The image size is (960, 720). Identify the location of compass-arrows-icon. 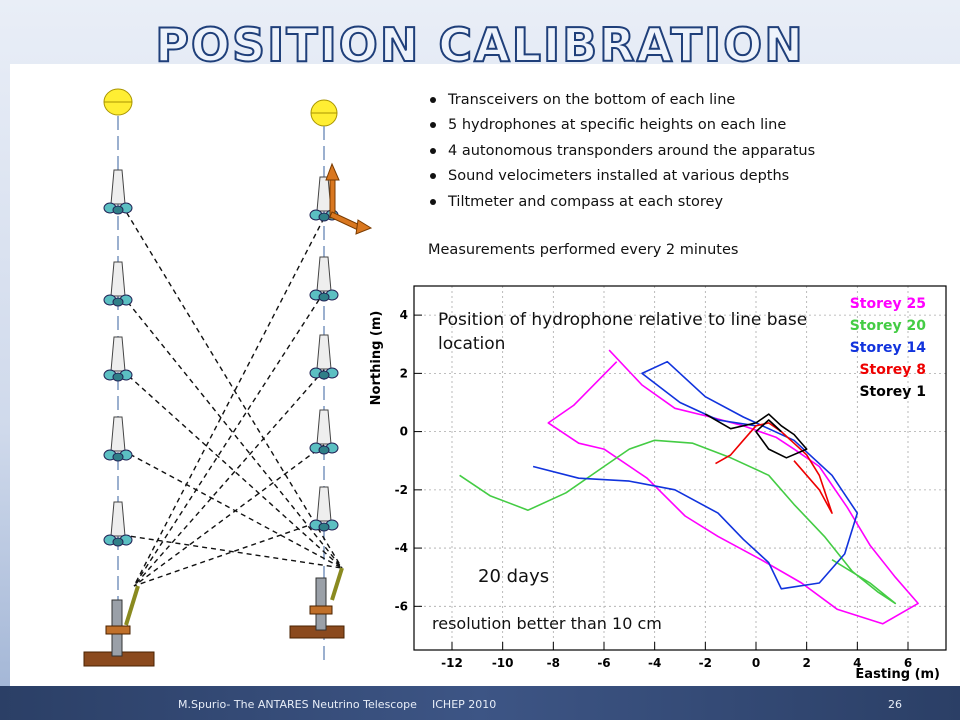
(349, 198).